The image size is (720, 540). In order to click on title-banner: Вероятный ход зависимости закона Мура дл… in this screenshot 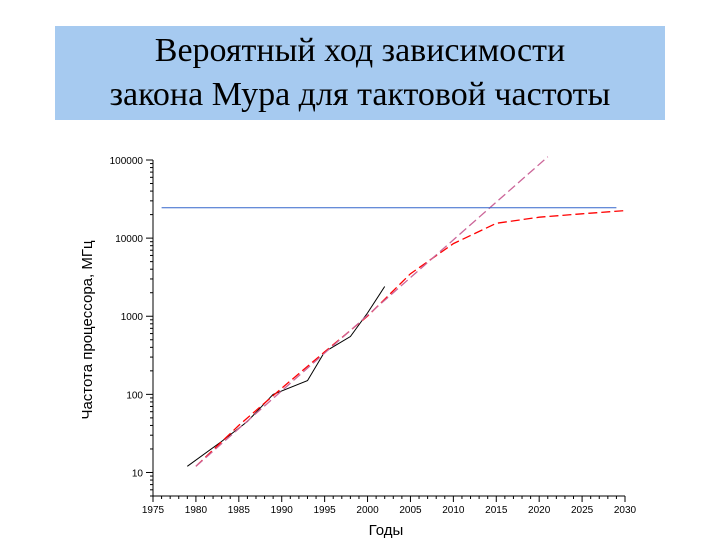, I will do `click(360, 73)`.